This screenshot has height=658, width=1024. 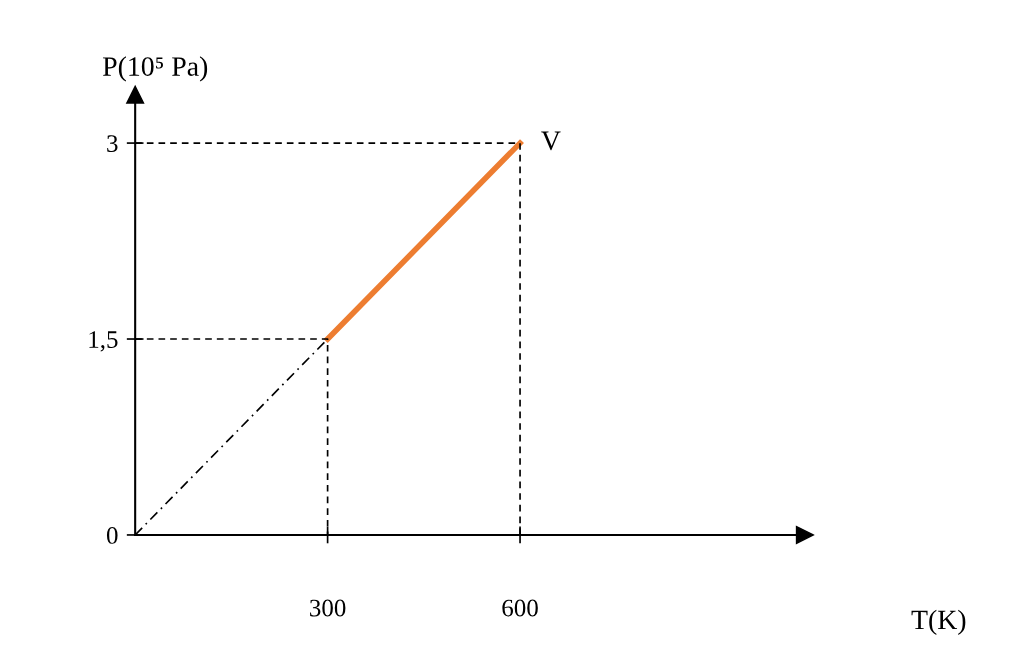 What do you see at coordinates (938, 622) in the screenshot?
I see `x-axis-title: T(K)` at bounding box center [938, 622].